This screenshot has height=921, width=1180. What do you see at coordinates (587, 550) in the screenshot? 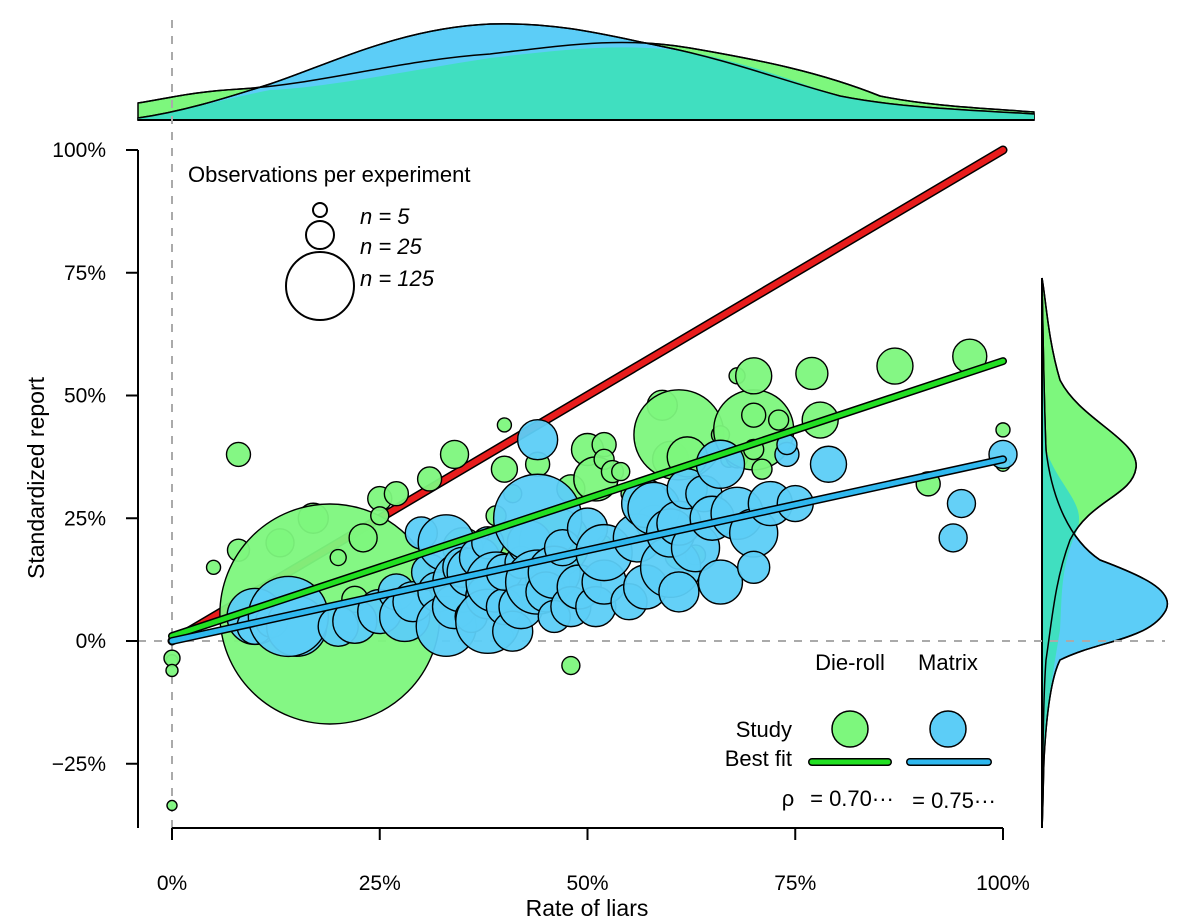
I see `matrix-fit-line` at bounding box center [587, 550].